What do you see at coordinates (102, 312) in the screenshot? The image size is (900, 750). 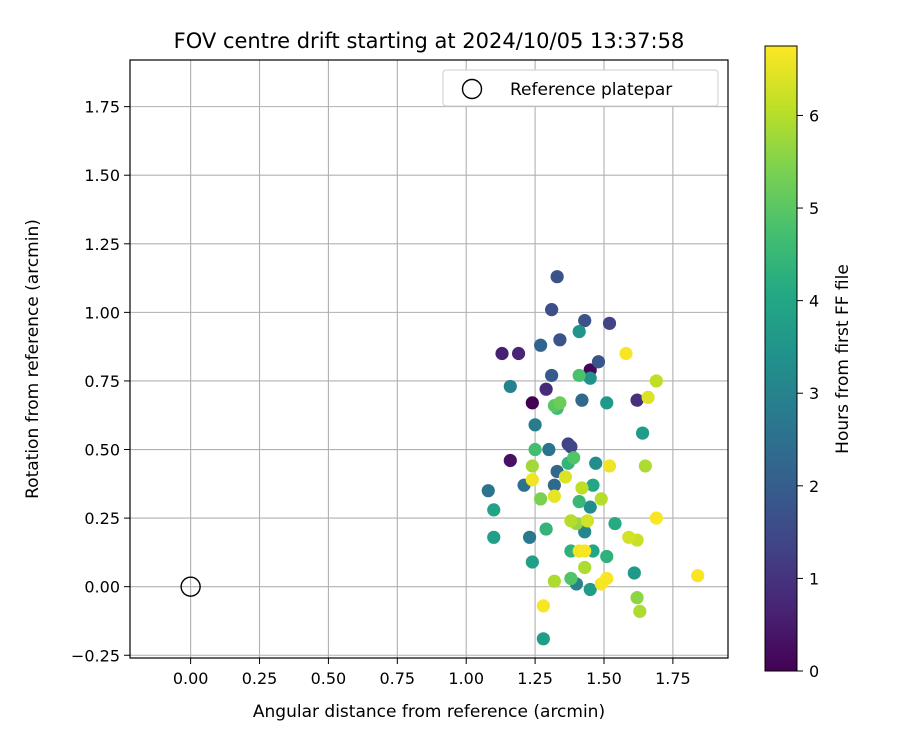 I see `y-tick-label: 1.00` at bounding box center [102, 312].